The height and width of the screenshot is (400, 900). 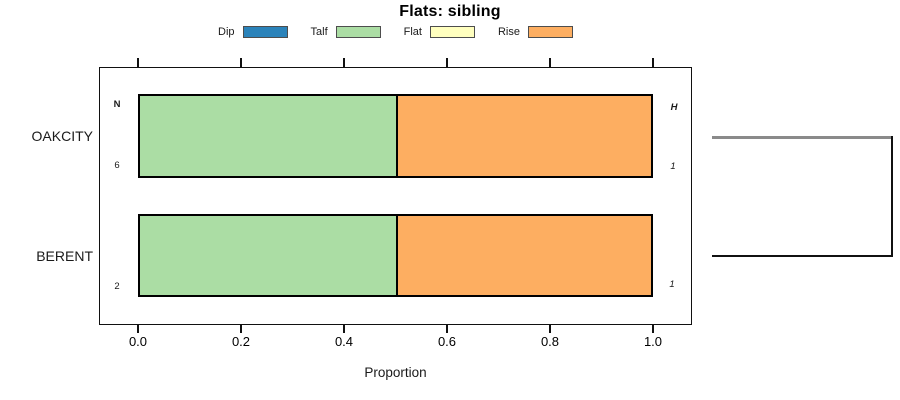 I want to click on h-value-berent: 1, so click(x=672, y=284).